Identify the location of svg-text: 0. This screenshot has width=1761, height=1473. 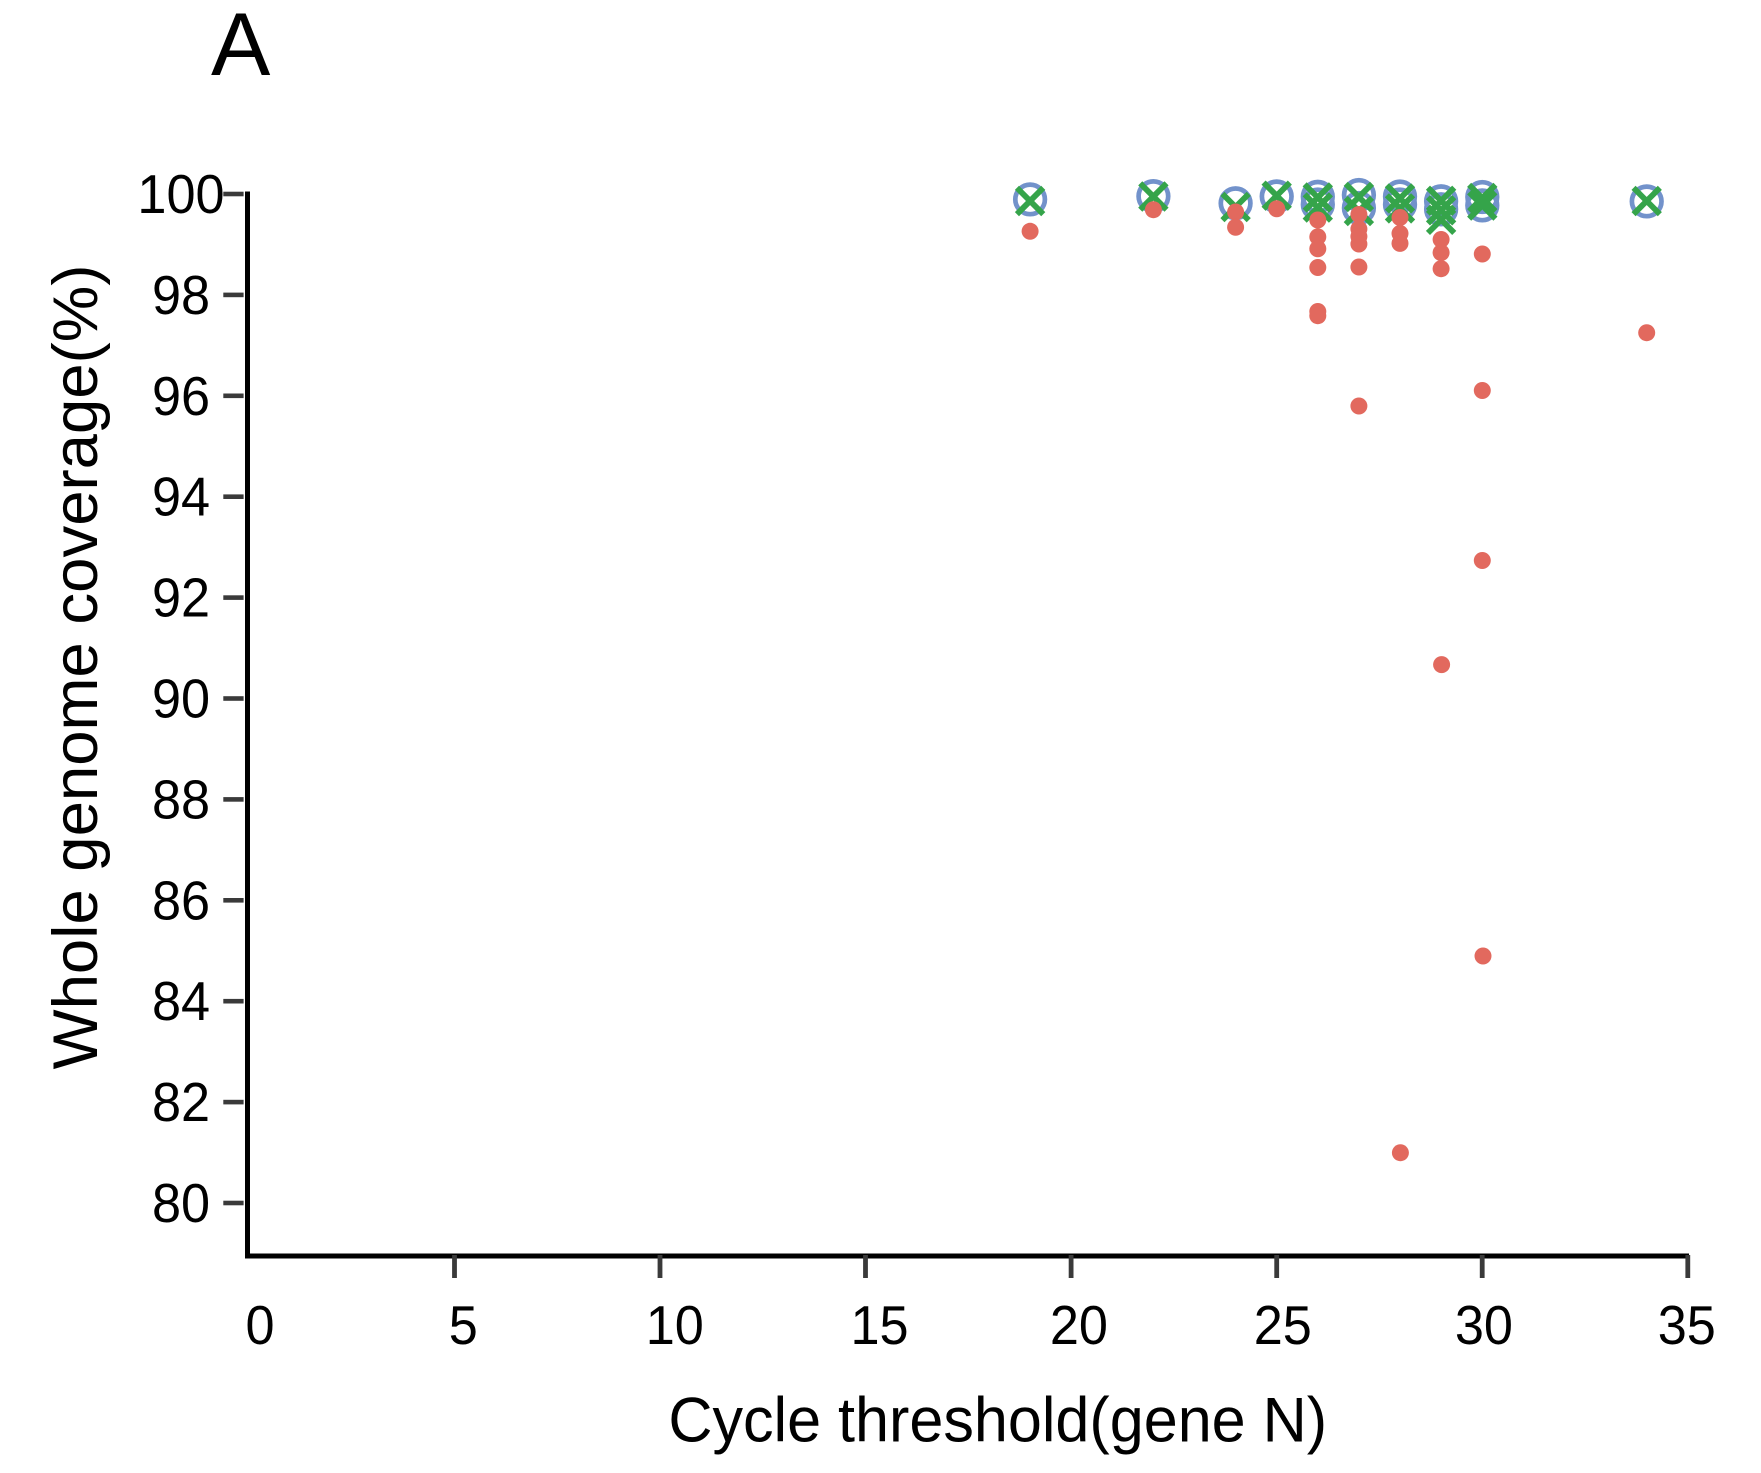
(259, 1326).